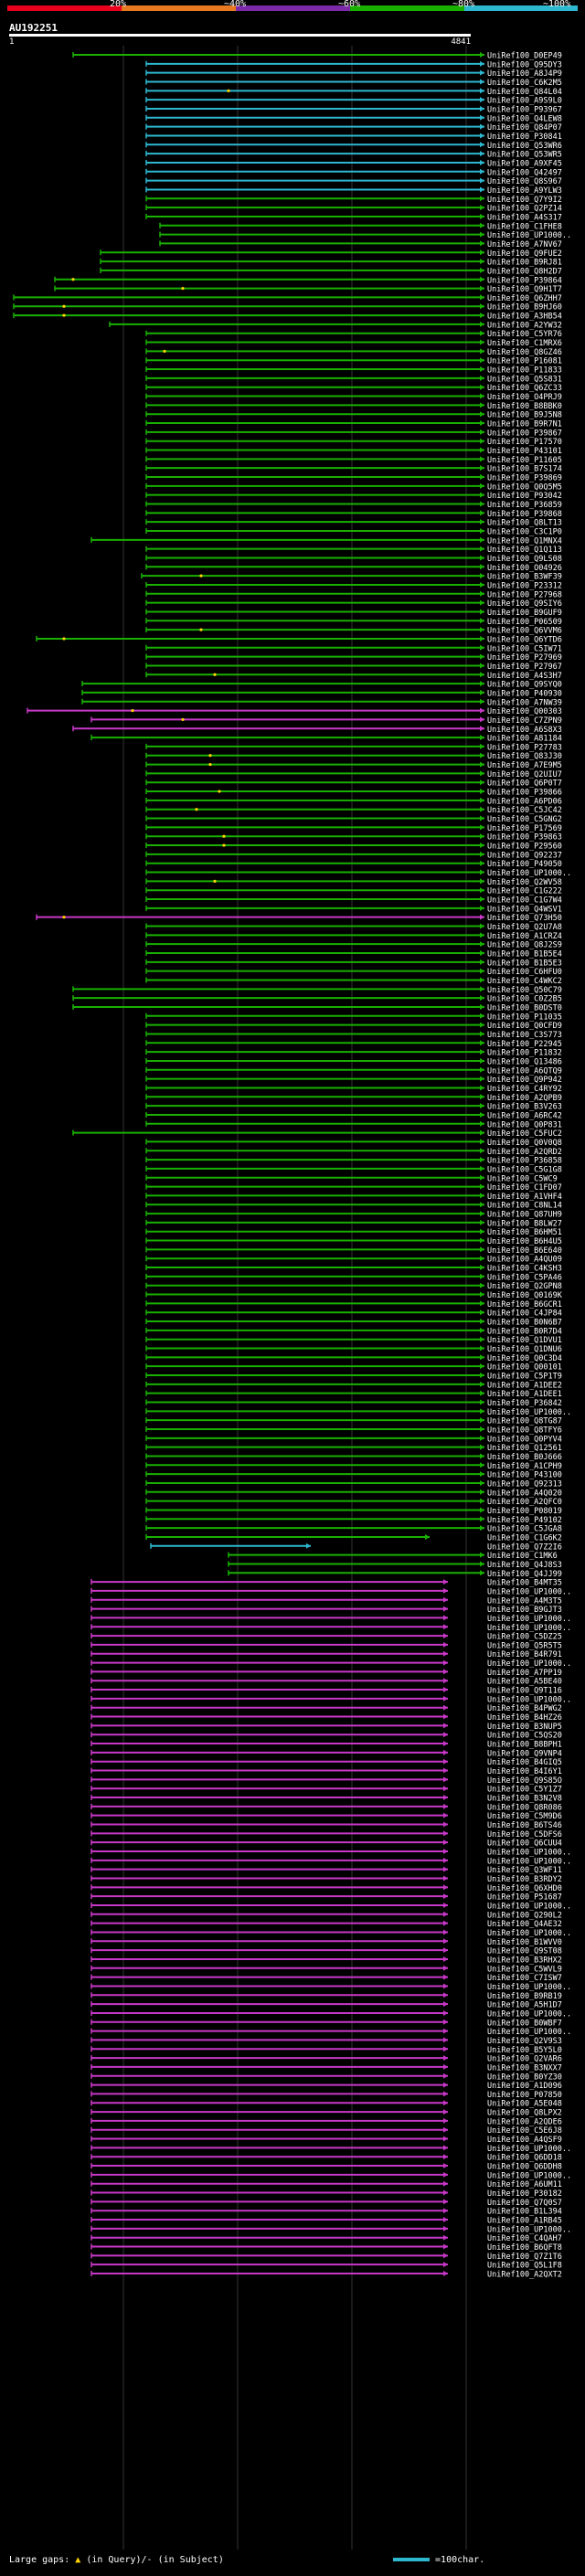  What do you see at coordinates (524, 200) in the screenshot?
I see `hit-label: UniRef100_Q7Y9I2` at bounding box center [524, 200].